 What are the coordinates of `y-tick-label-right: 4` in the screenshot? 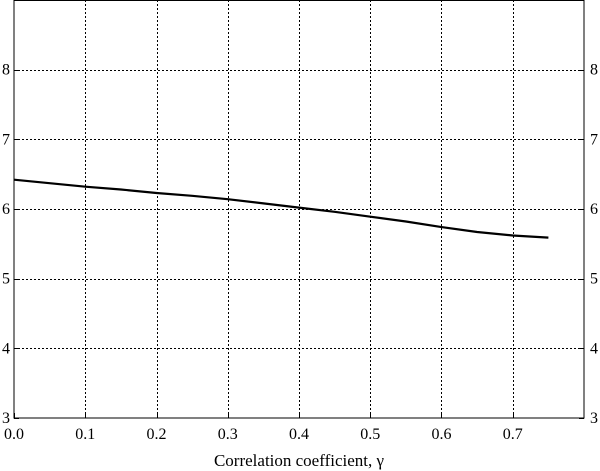 It's located at (594, 348).